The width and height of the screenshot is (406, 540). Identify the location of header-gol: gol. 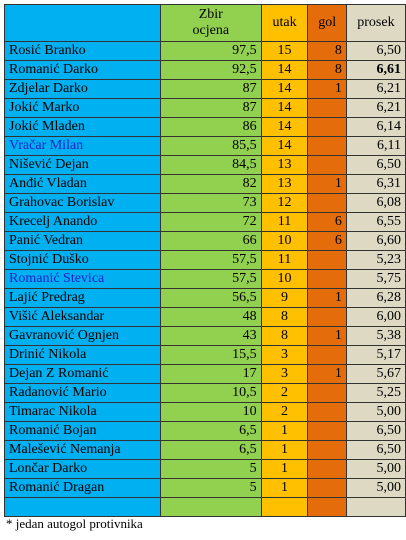
(327, 23).